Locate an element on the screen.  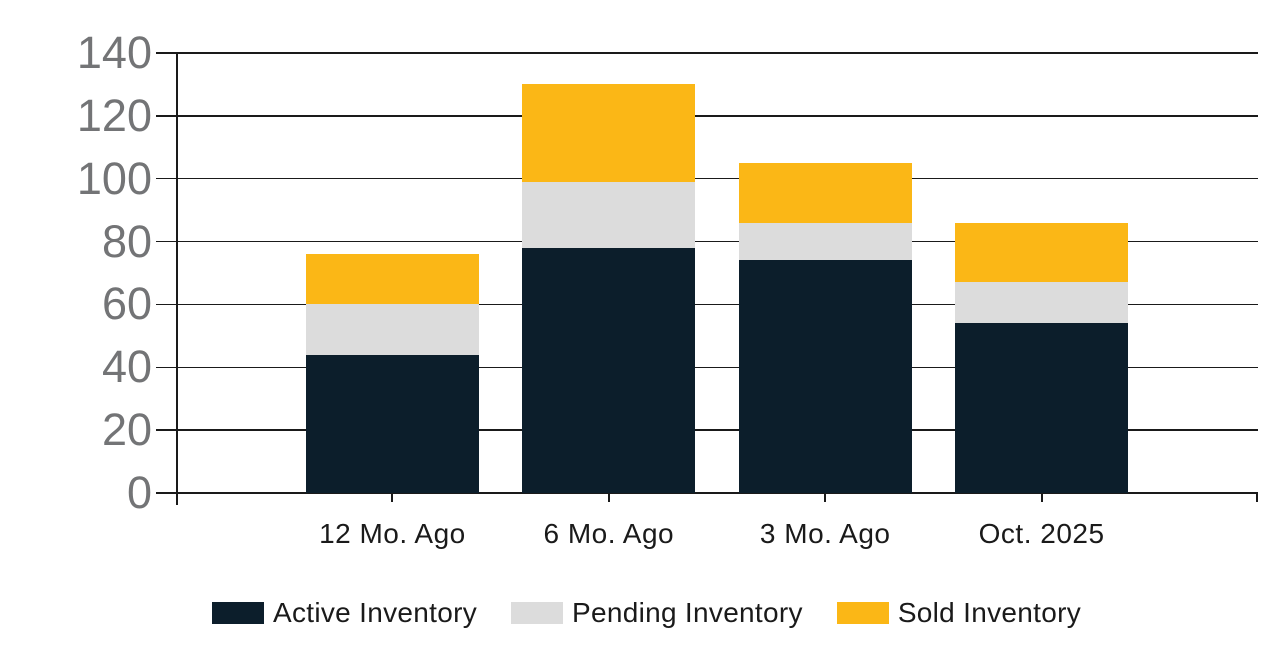
legend-label: Active Inventory is located at coordinates (375, 612).